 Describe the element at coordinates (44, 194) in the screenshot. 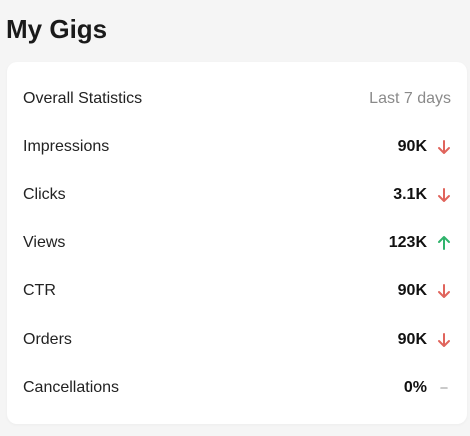

I see `stat-name: Clicks` at that location.